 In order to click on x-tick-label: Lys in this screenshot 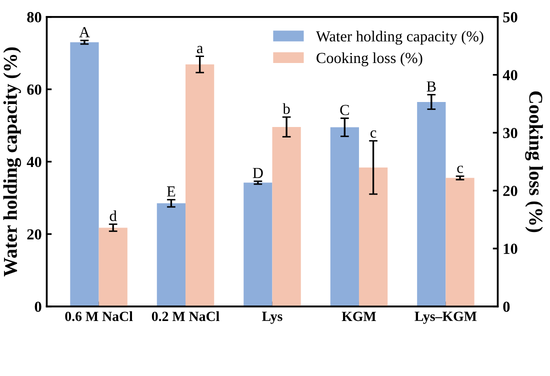, I will do `click(272, 318)`.